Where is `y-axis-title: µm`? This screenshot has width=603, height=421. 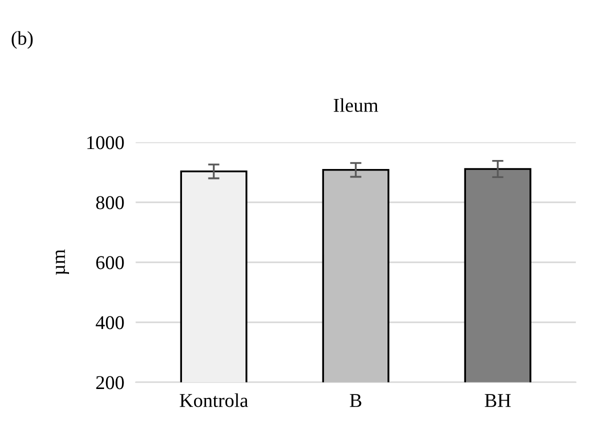 y-axis-title: µm is located at coordinates (63, 262).